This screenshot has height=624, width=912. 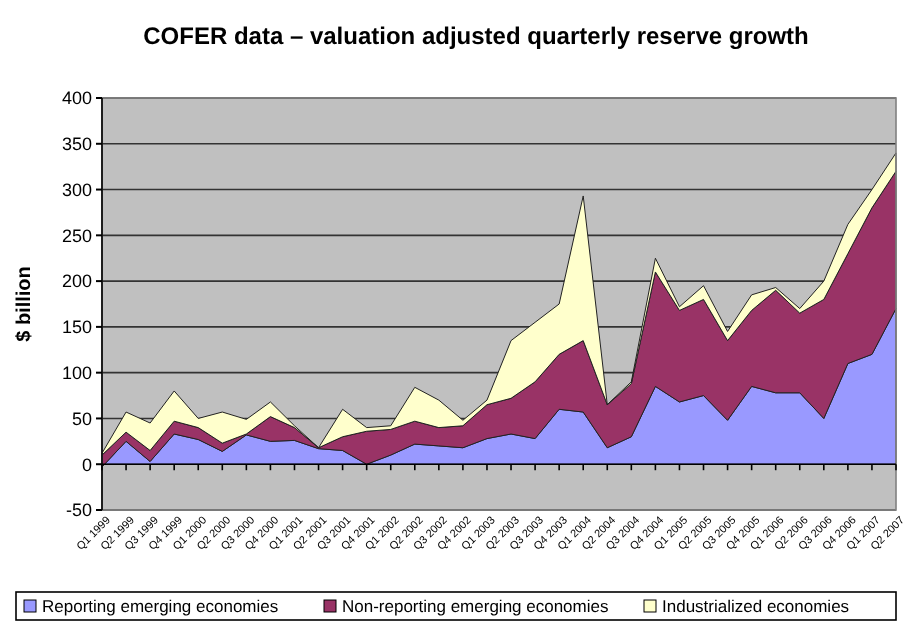 I want to click on y-tick-label: 50, so click(x=81, y=418).